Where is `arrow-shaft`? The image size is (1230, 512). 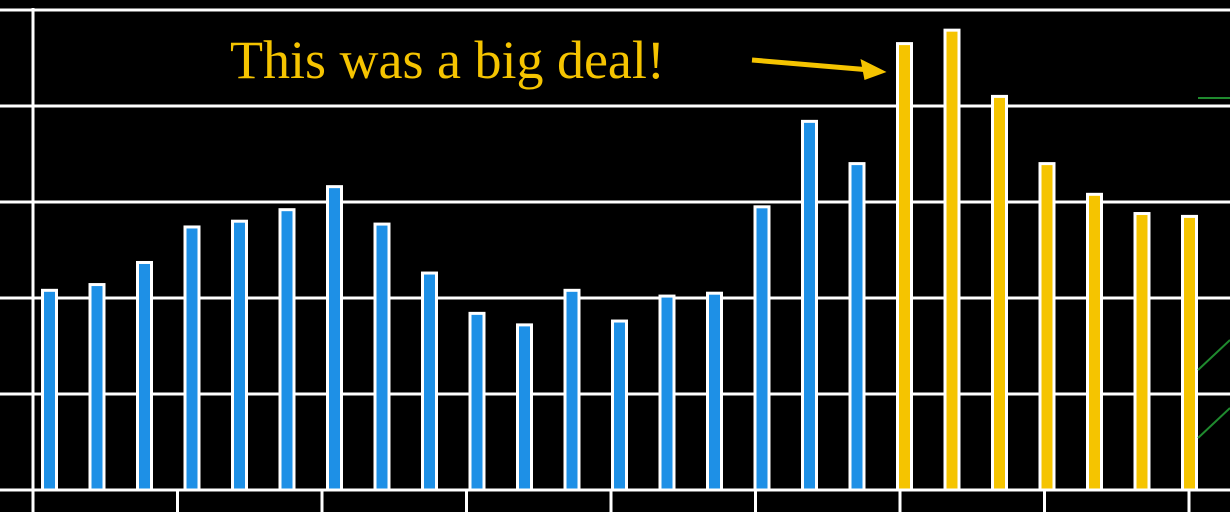 arrow-shaft is located at coordinates (811, 65).